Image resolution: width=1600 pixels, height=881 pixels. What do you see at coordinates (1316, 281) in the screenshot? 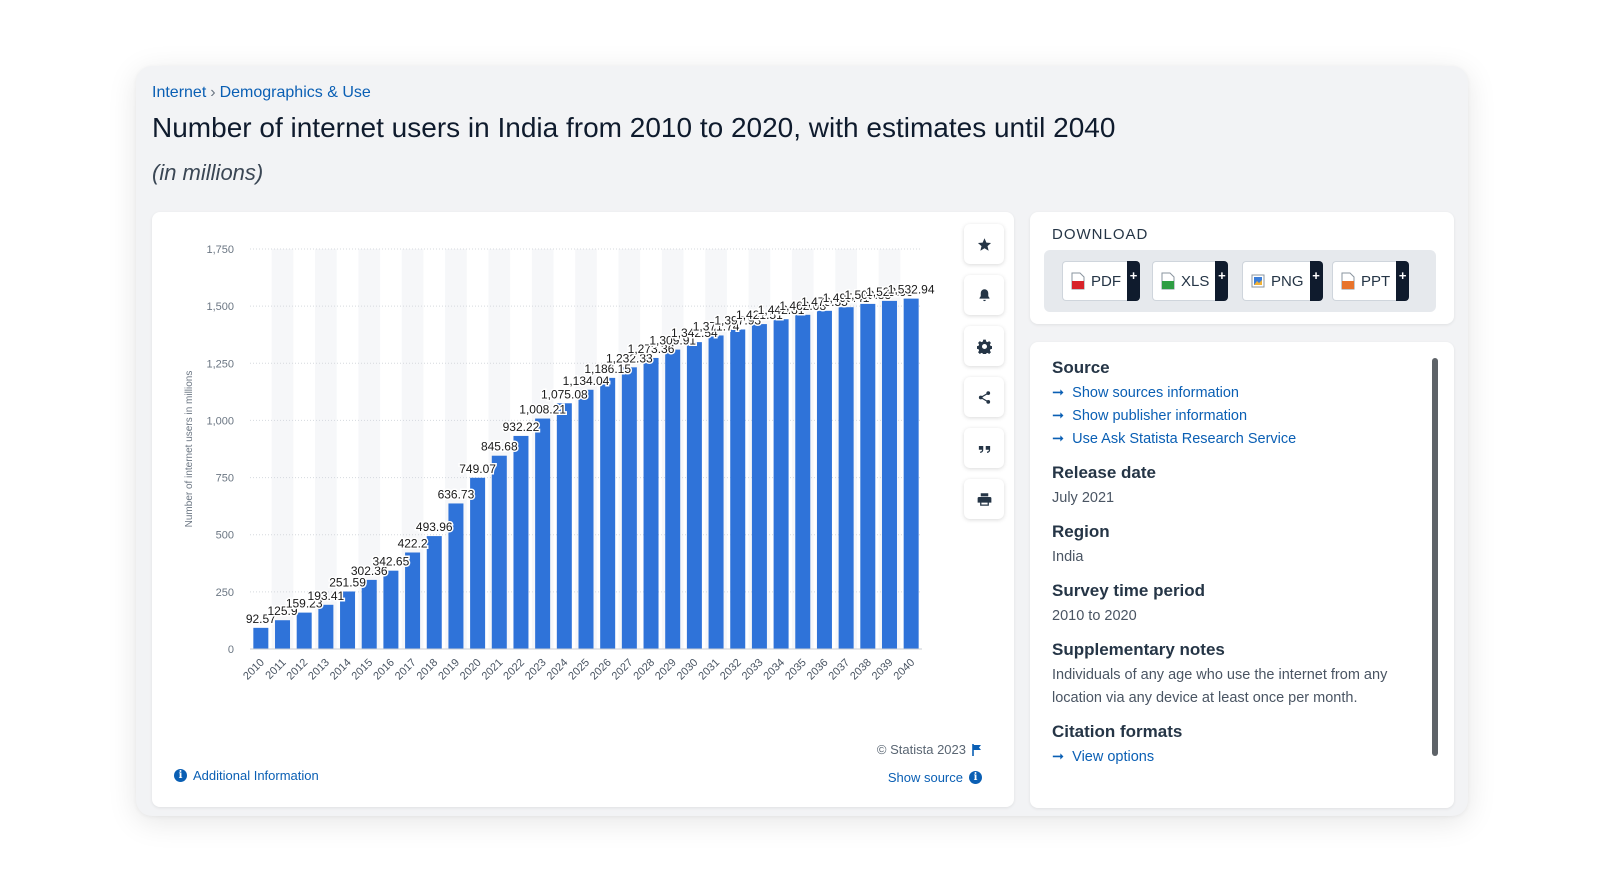
I see `download-png-plus: +` at bounding box center [1316, 281].